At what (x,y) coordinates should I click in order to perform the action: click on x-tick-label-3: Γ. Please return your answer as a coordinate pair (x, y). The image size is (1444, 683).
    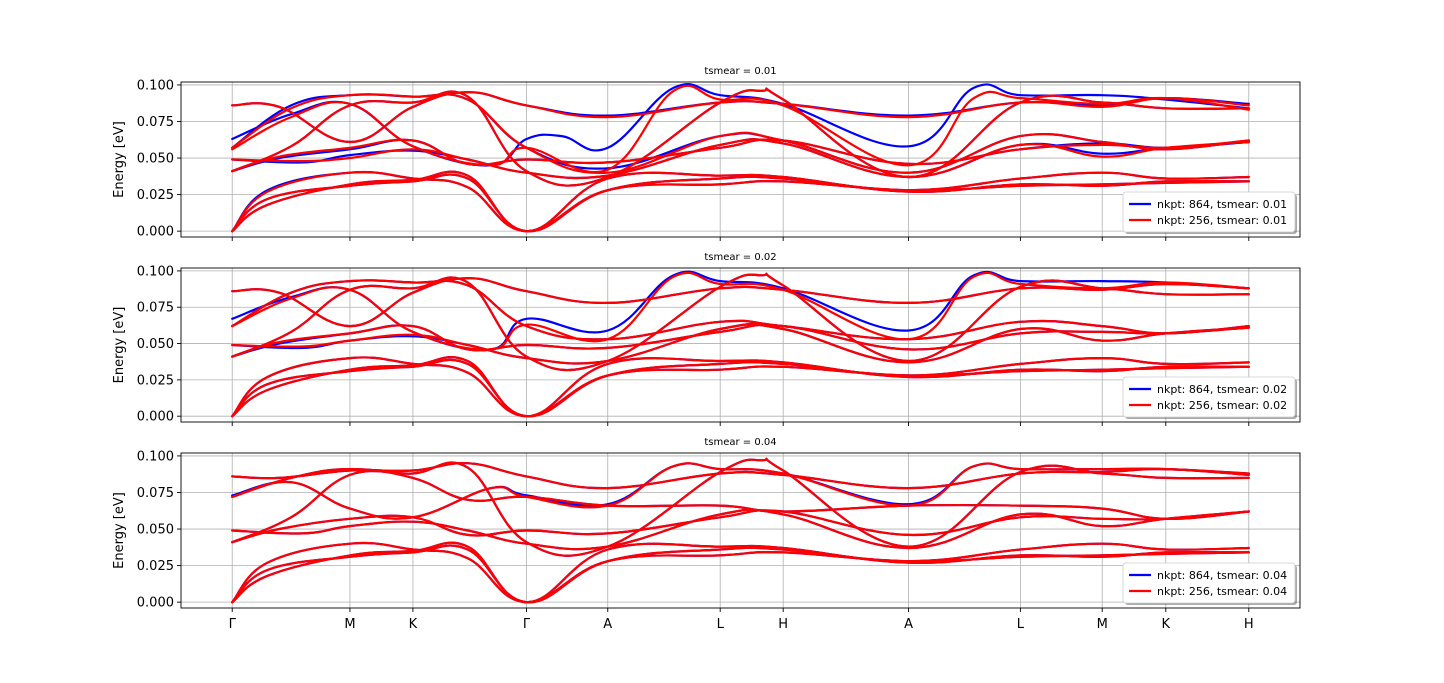
    Looking at the image, I should click on (527, 624).